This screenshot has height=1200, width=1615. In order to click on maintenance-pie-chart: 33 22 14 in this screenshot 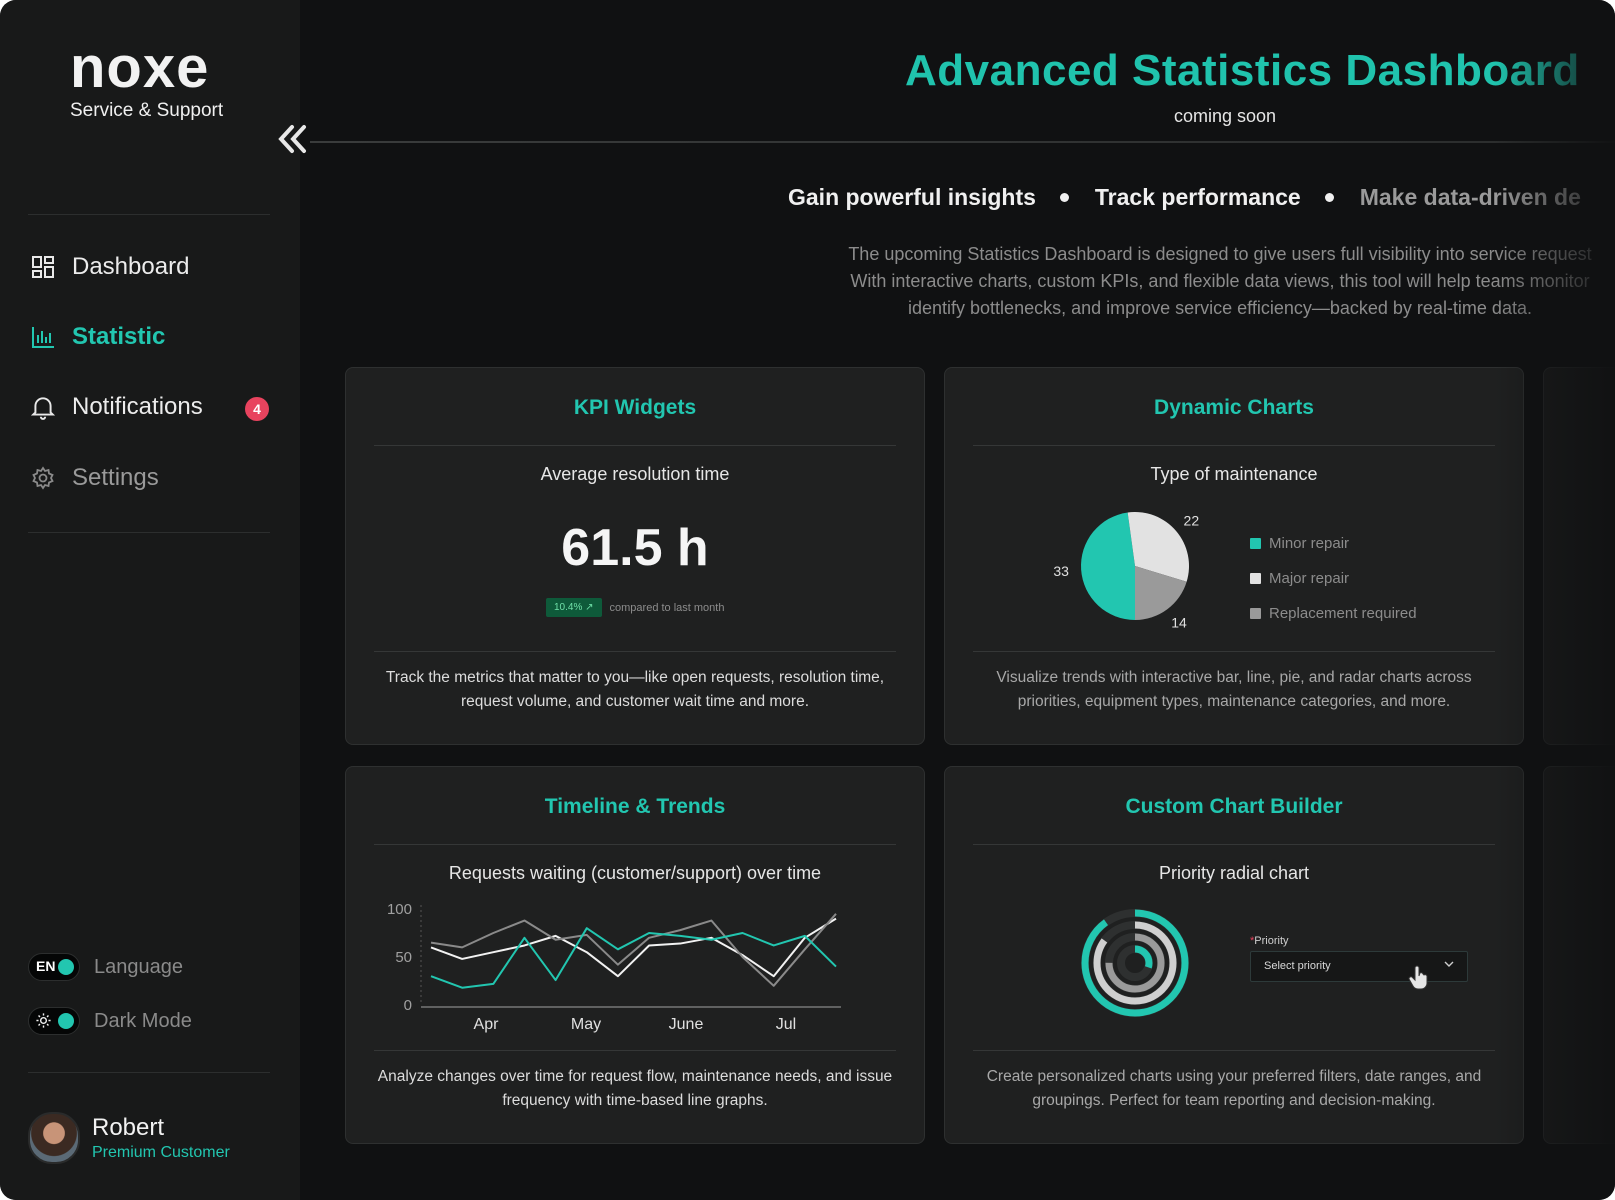, I will do `click(1126, 571)`.